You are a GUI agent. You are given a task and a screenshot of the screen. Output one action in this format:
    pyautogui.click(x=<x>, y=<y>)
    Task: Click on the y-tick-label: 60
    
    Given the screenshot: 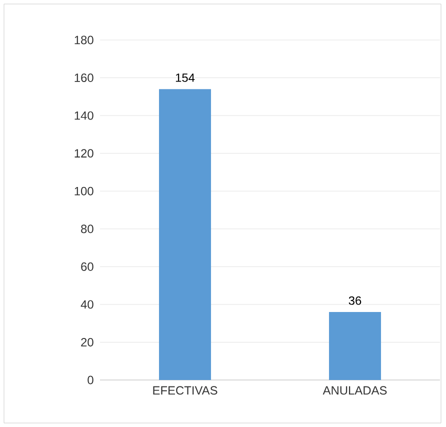 What is the action you would take?
    pyautogui.click(x=87, y=266)
    